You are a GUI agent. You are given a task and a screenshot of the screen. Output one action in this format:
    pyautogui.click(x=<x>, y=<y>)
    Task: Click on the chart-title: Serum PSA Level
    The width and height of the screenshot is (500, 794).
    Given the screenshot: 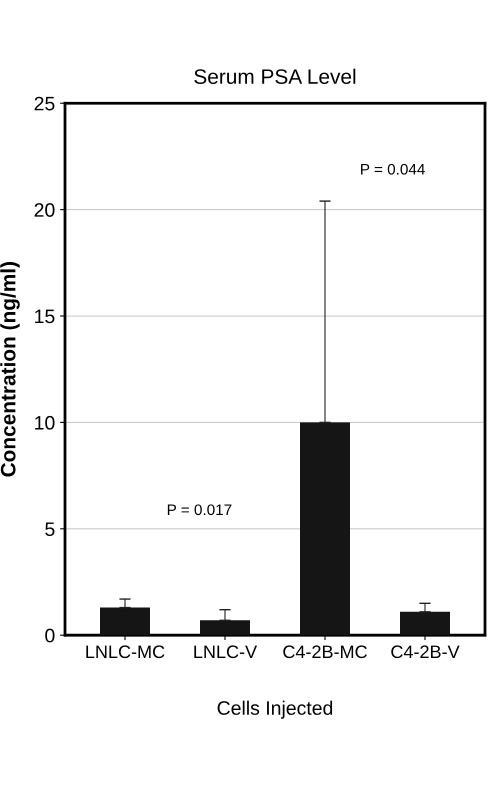 What is the action you would take?
    pyautogui.click(x=275, y=76)
    